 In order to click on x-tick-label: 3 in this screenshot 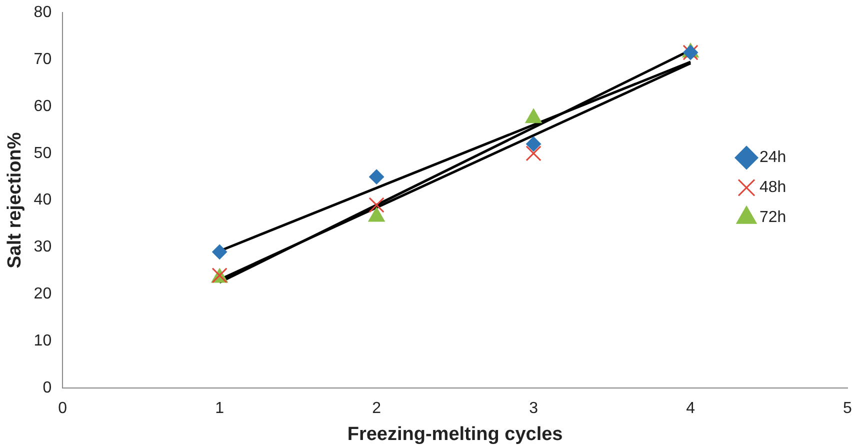, I will do `click(533, 409)`.